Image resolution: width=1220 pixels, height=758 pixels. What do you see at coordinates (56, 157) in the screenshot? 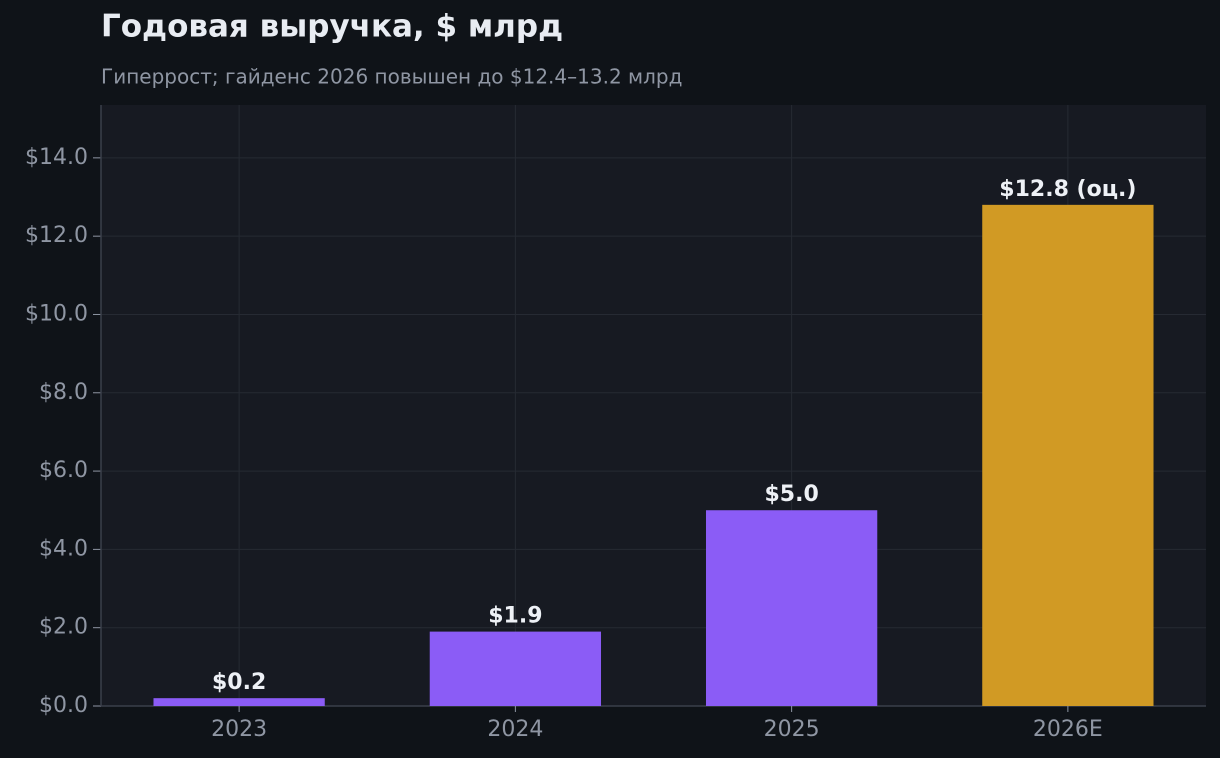
I see `y-tick-label: $14.0` at bounding box center [56, 157].